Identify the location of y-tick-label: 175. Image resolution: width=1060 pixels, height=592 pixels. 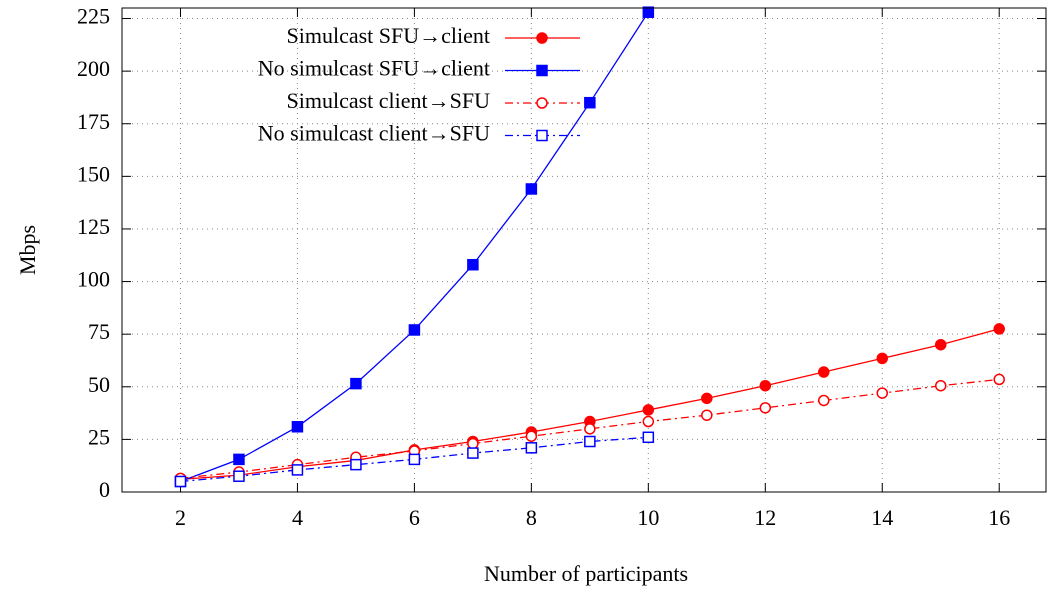
(93, 121).